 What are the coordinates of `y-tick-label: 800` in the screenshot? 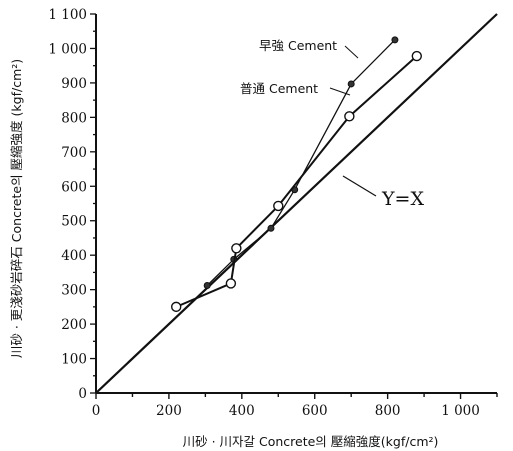 It's located at (74, 118).